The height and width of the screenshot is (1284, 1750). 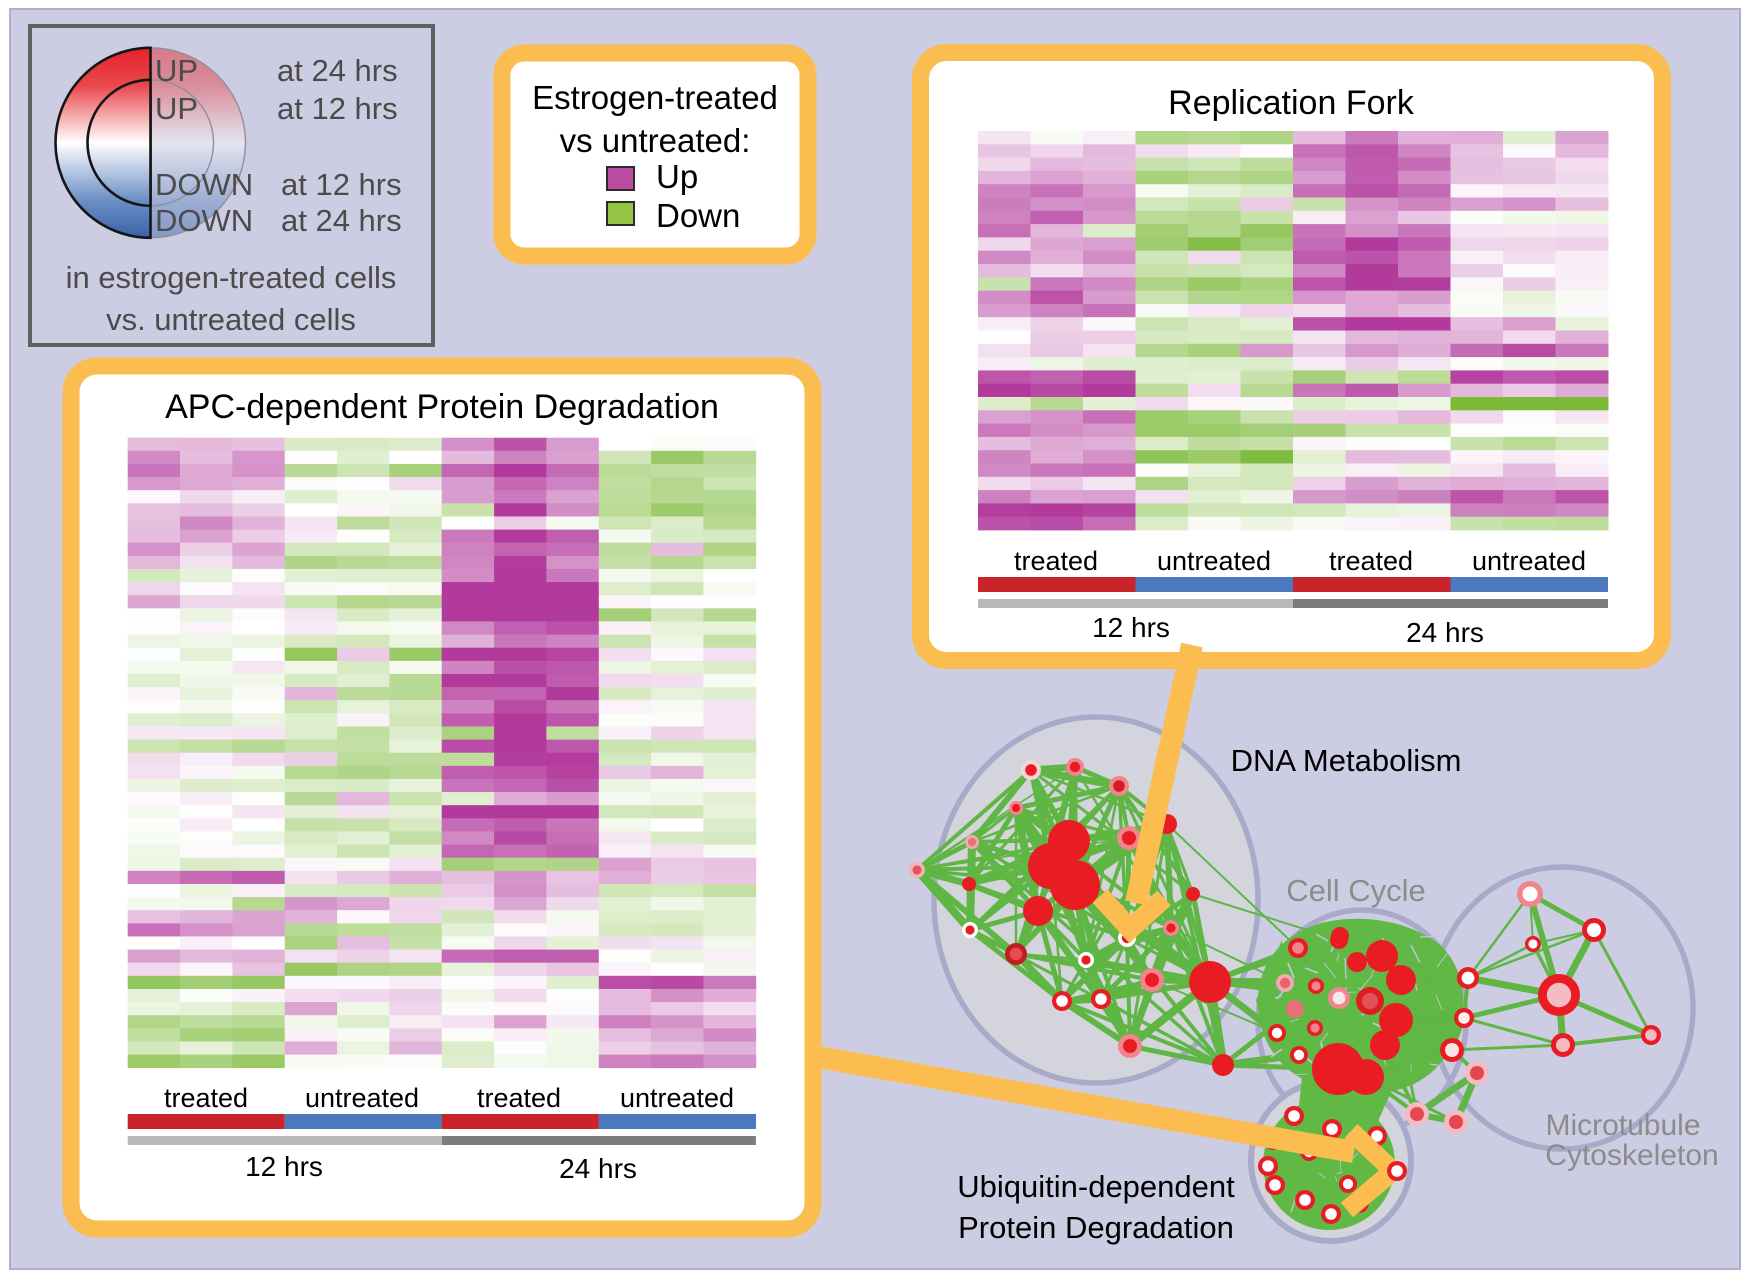 I want to click on svg-text: Cell Cycle, so click(x=1356, y=890).